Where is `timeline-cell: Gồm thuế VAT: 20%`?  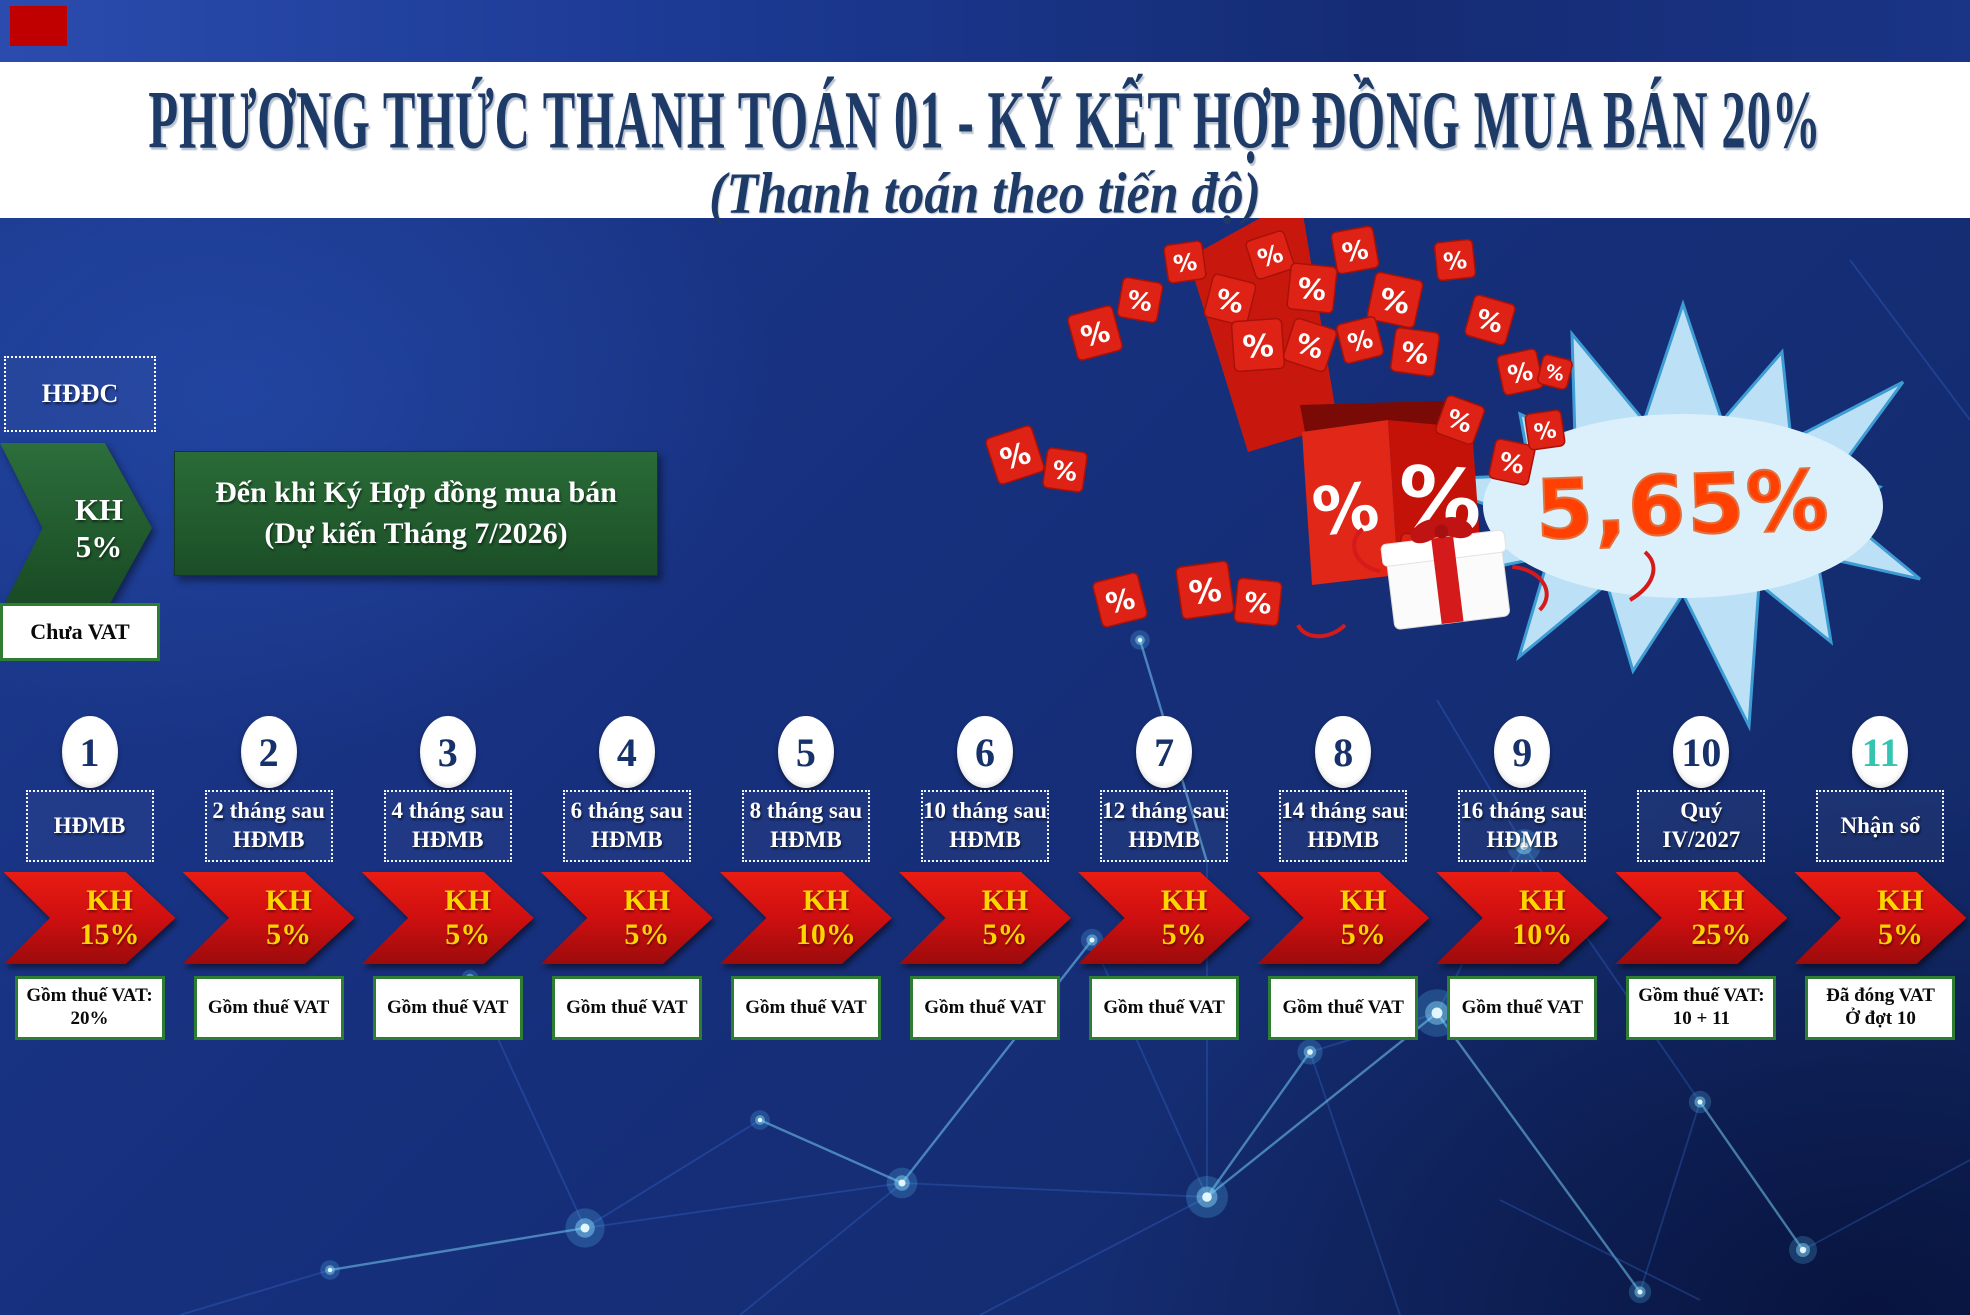 timeline-cell: Gồm thuế VAT: 20% is located at coordinates (89, 1008).